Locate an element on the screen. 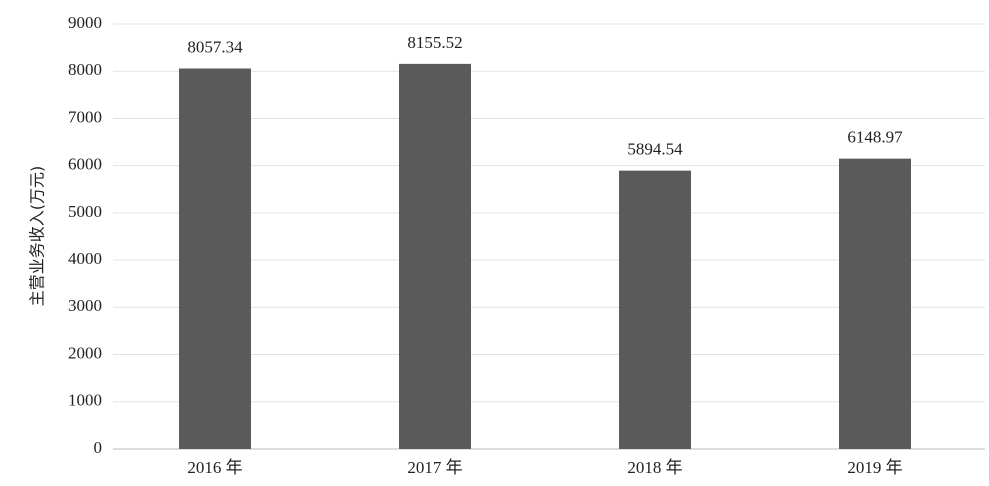  y-tick-label: 1000 is located at coordinates (85, 400).